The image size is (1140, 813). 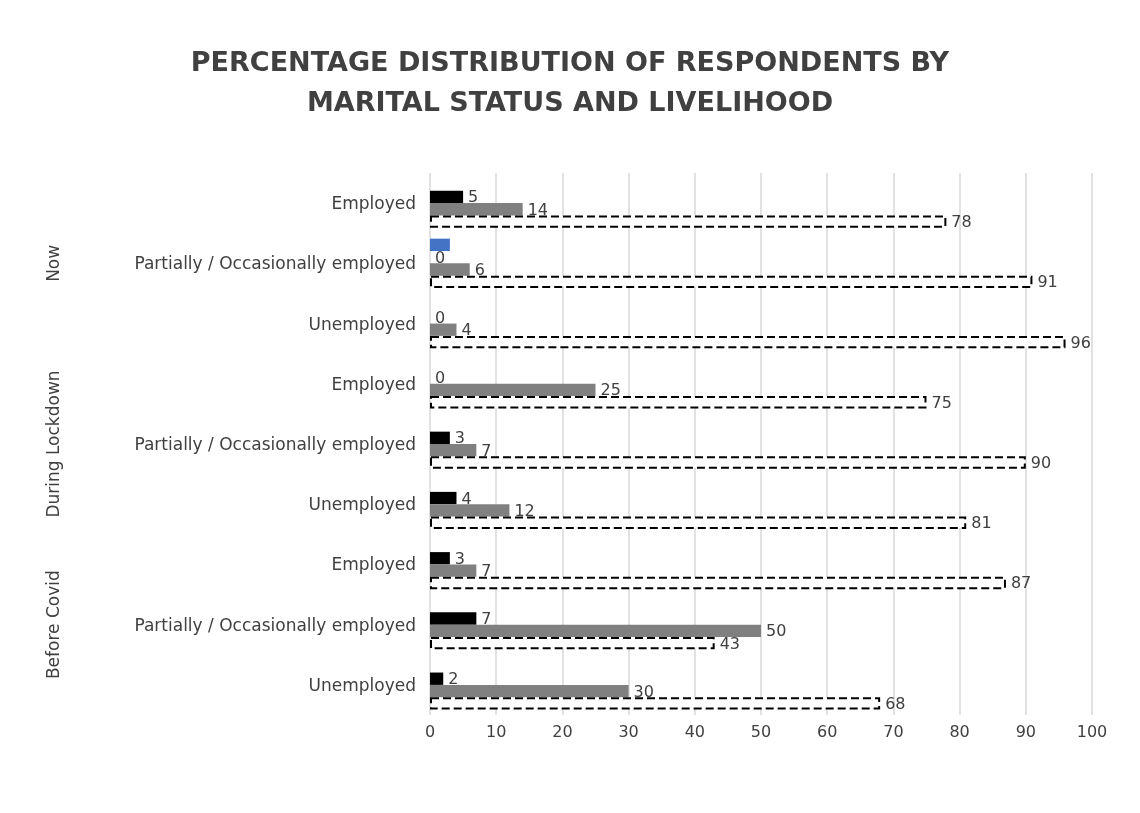 What do you see at coordinates (1047, 282) in the screenshot?
I see `data-label: 91` at bounding box center [1047, 282].